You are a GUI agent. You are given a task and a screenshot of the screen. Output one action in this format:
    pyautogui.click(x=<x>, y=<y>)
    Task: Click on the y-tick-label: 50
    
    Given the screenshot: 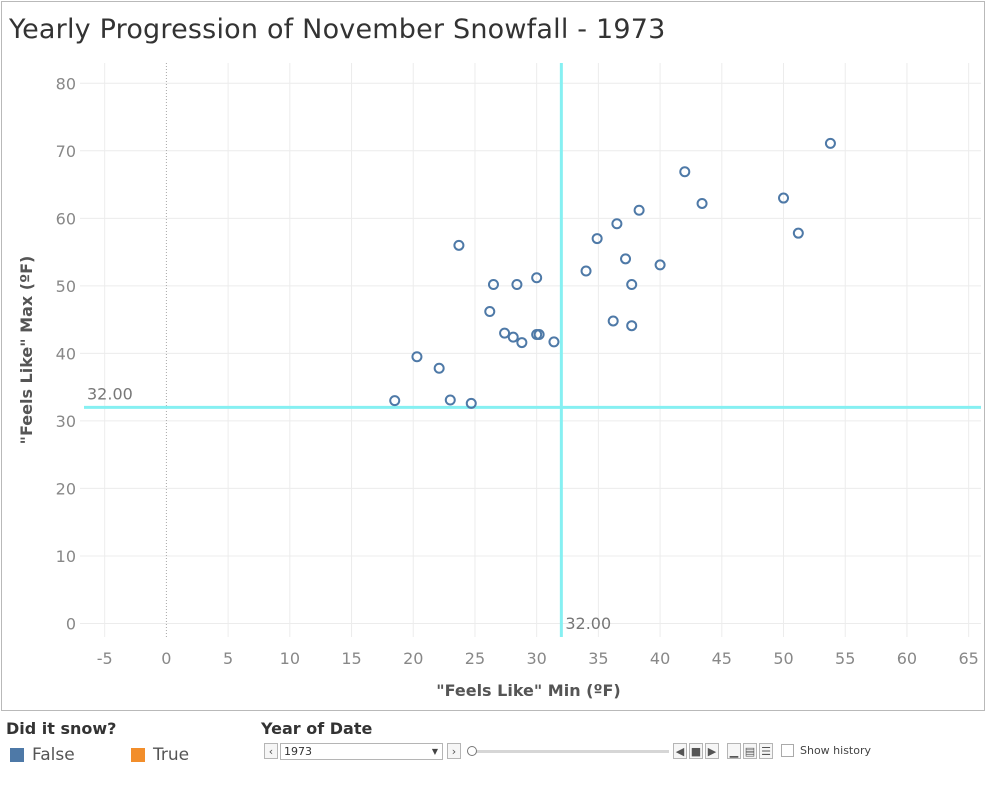 What is the action you would take?
    pyautogui.click(x=66, y=286)
    